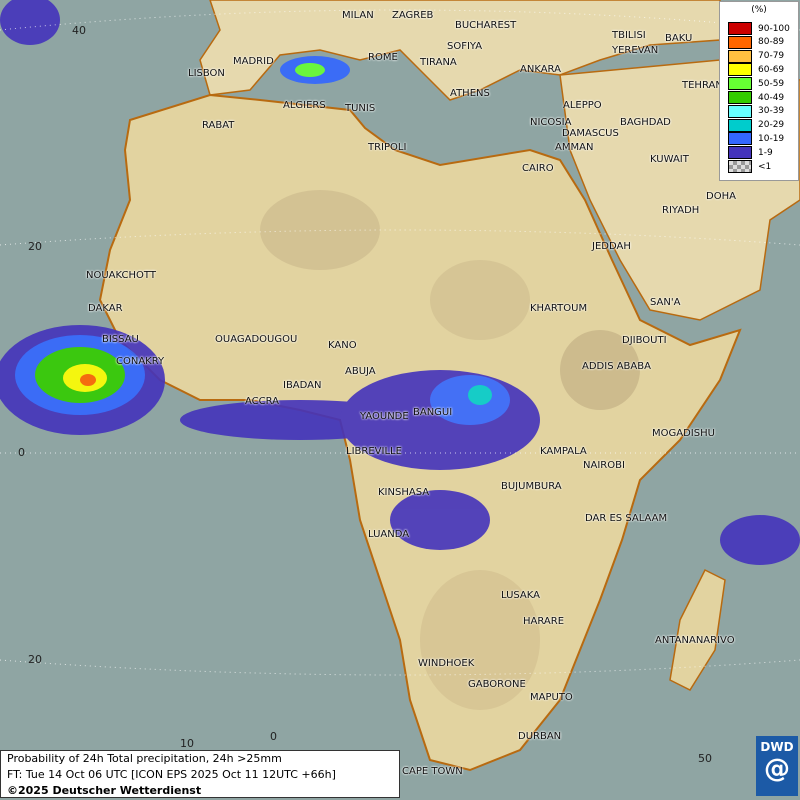  Describe the element at coordinates (644, 340) in the screenshot. I see `city-label: DJIBOUTI` at that location.